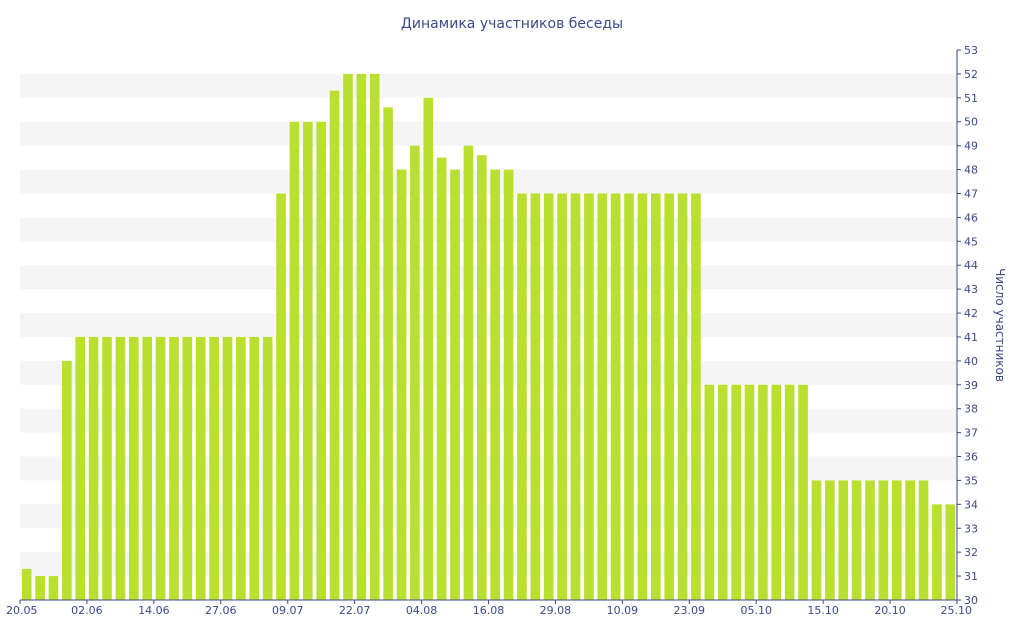 Image resolution: width=1024 pixels, height=640 pixels. I want to click on y-tick-label: 46, so click(971, 217).